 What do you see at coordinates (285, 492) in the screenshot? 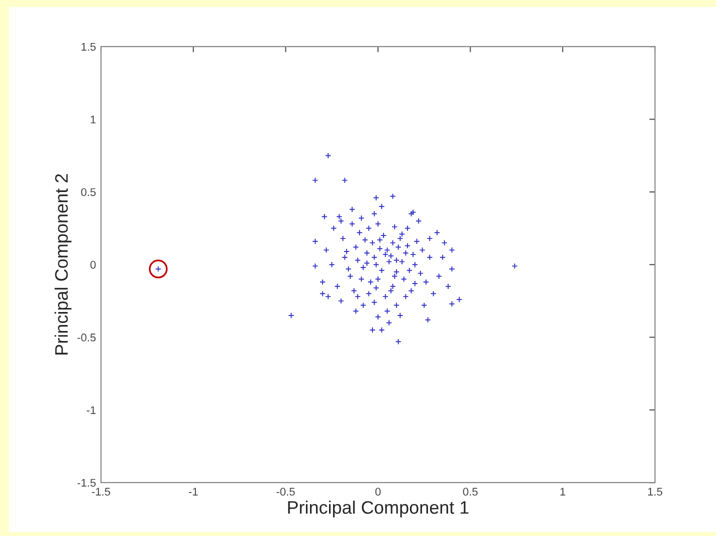
I see `x-tick-label: -0.5` at bounding box center [285, 492].